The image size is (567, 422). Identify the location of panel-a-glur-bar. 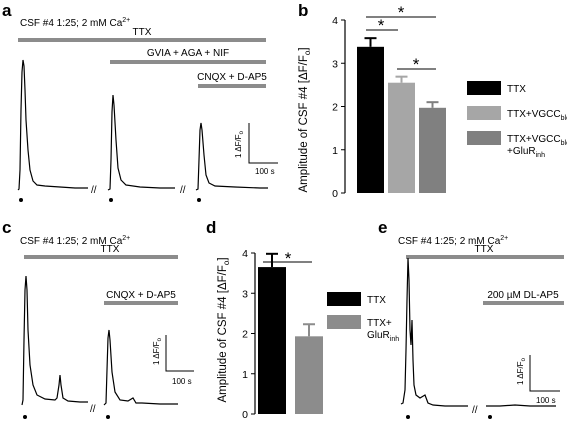
(232, 86).